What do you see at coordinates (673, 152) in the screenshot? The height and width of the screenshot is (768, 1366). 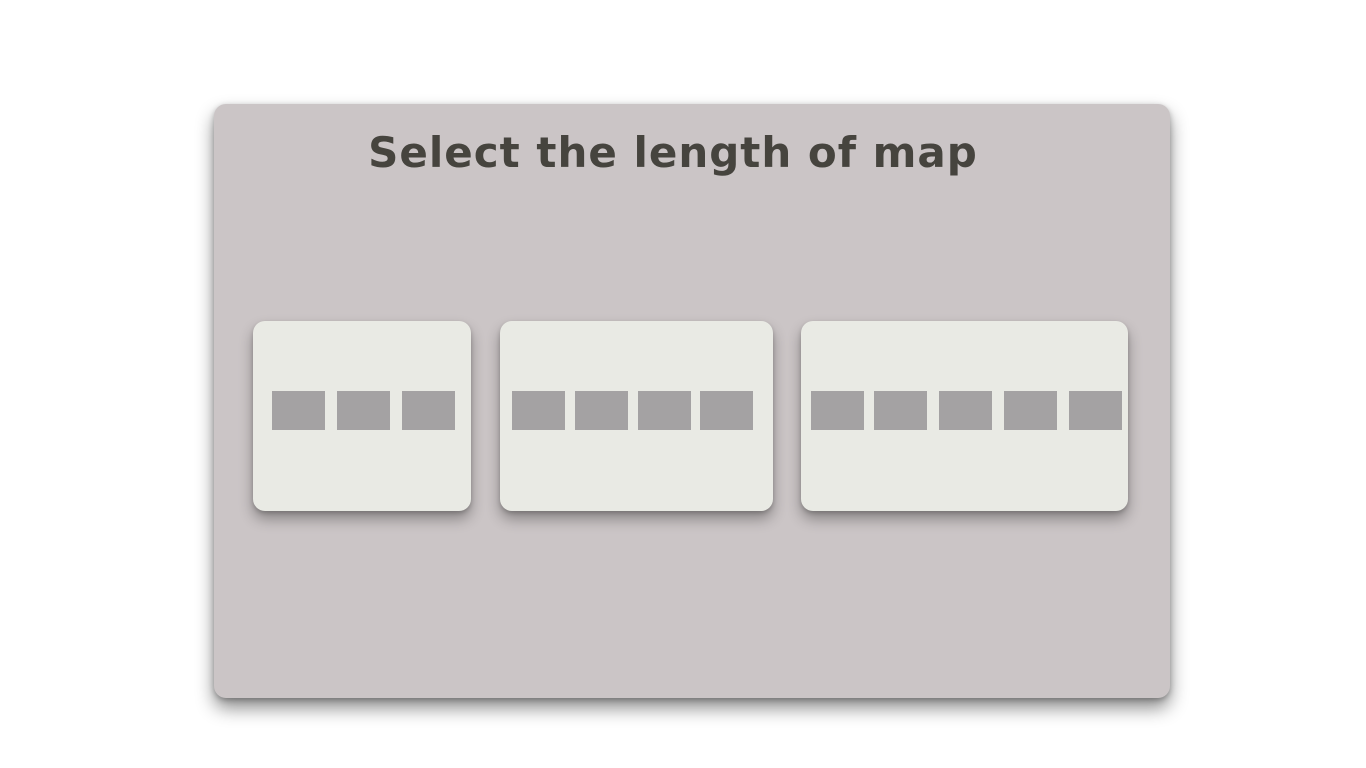 I see `dialog-title: Select the length of map` at bounding box center [673, 152].